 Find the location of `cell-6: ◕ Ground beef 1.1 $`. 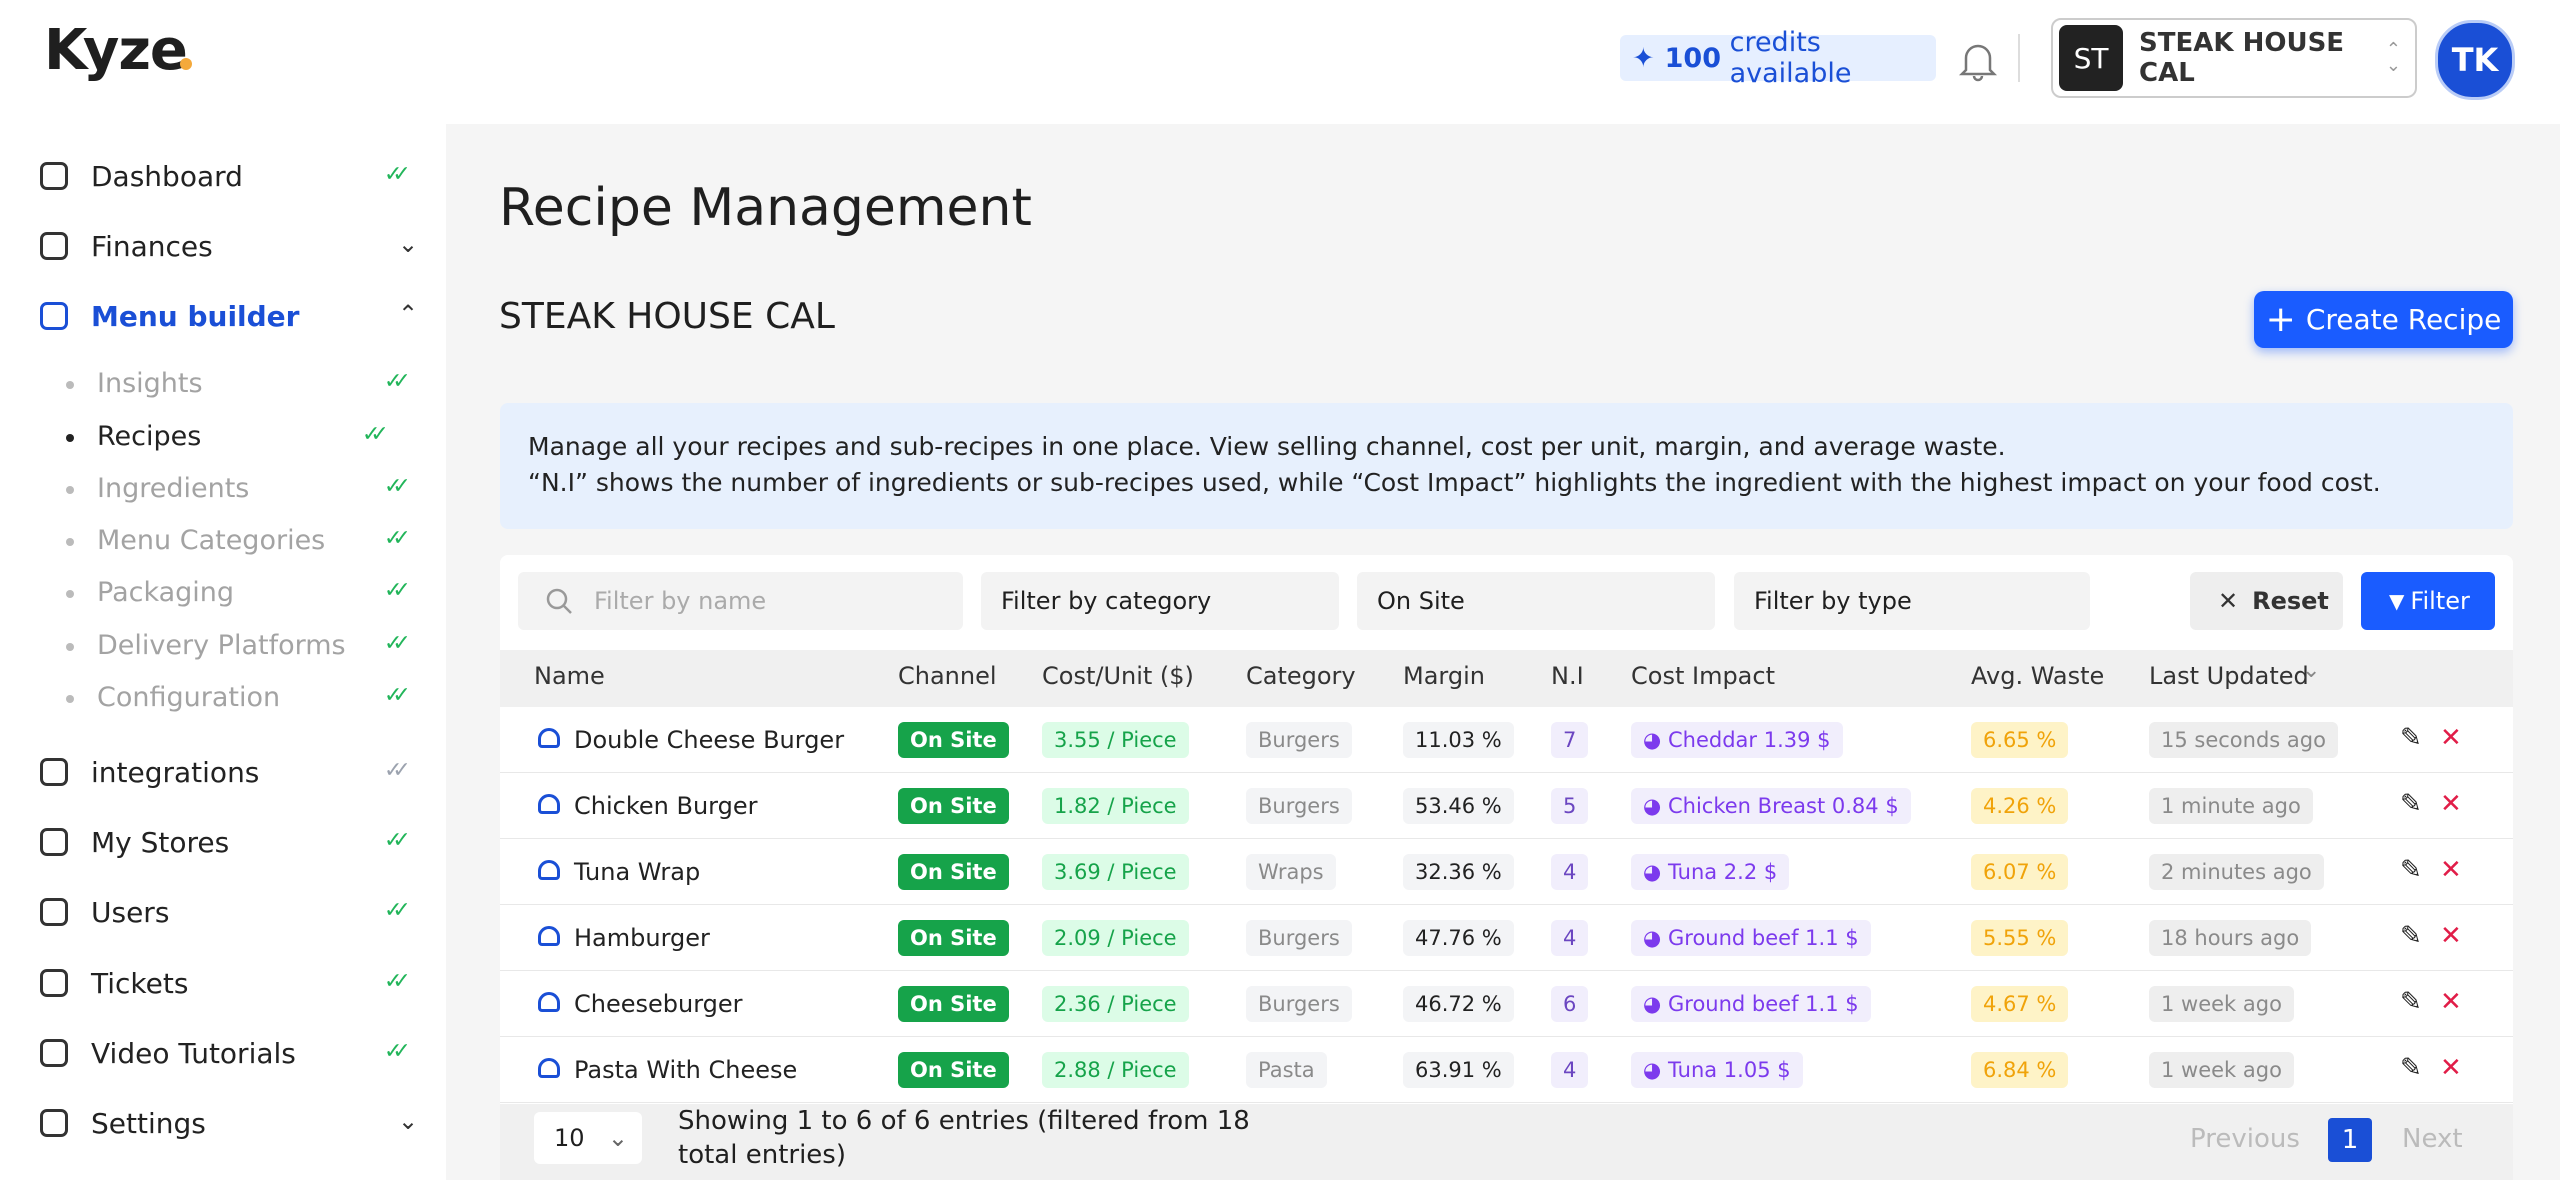

cell-6: ◕ Ground beef 1.1 $ is located at coordinates (1751, 1004).